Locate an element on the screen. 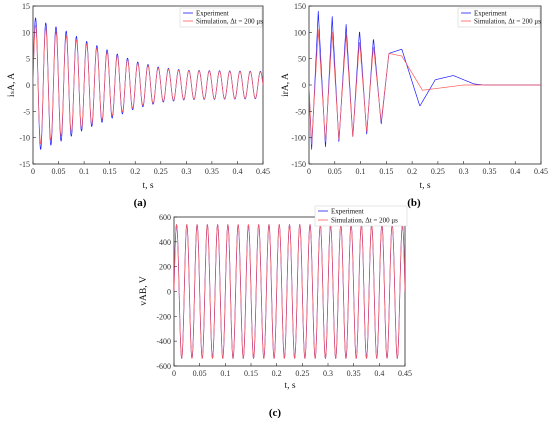 This screenshot has width=550, height=423. chart-c-panel-label: (c) is located at coordinates (275, 413).